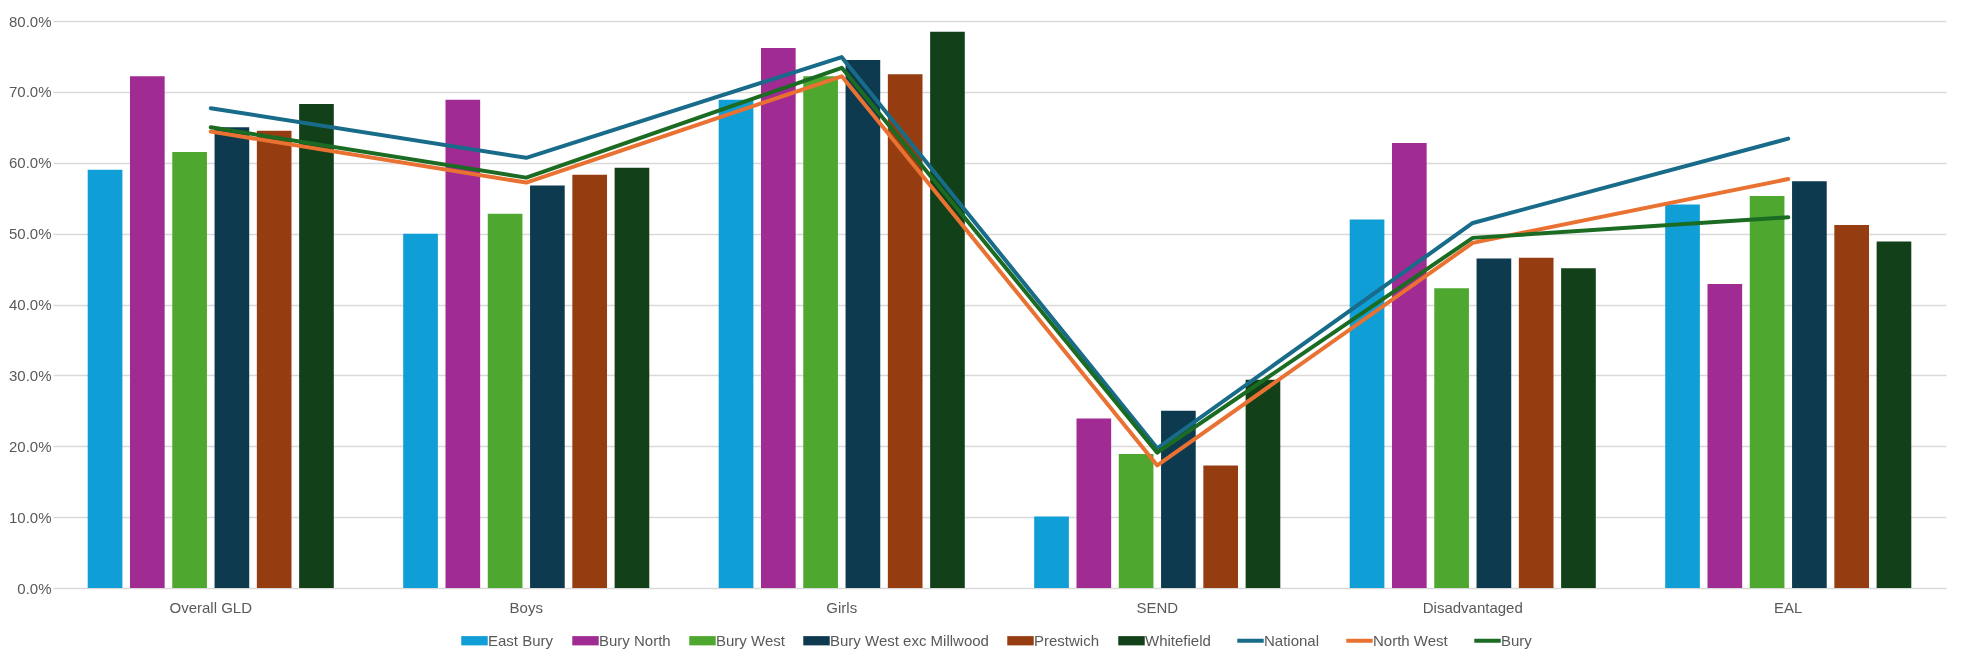 This screenshot has width=1976, height=671. I want to click on legend-label: East Bury, so click(521, 640).